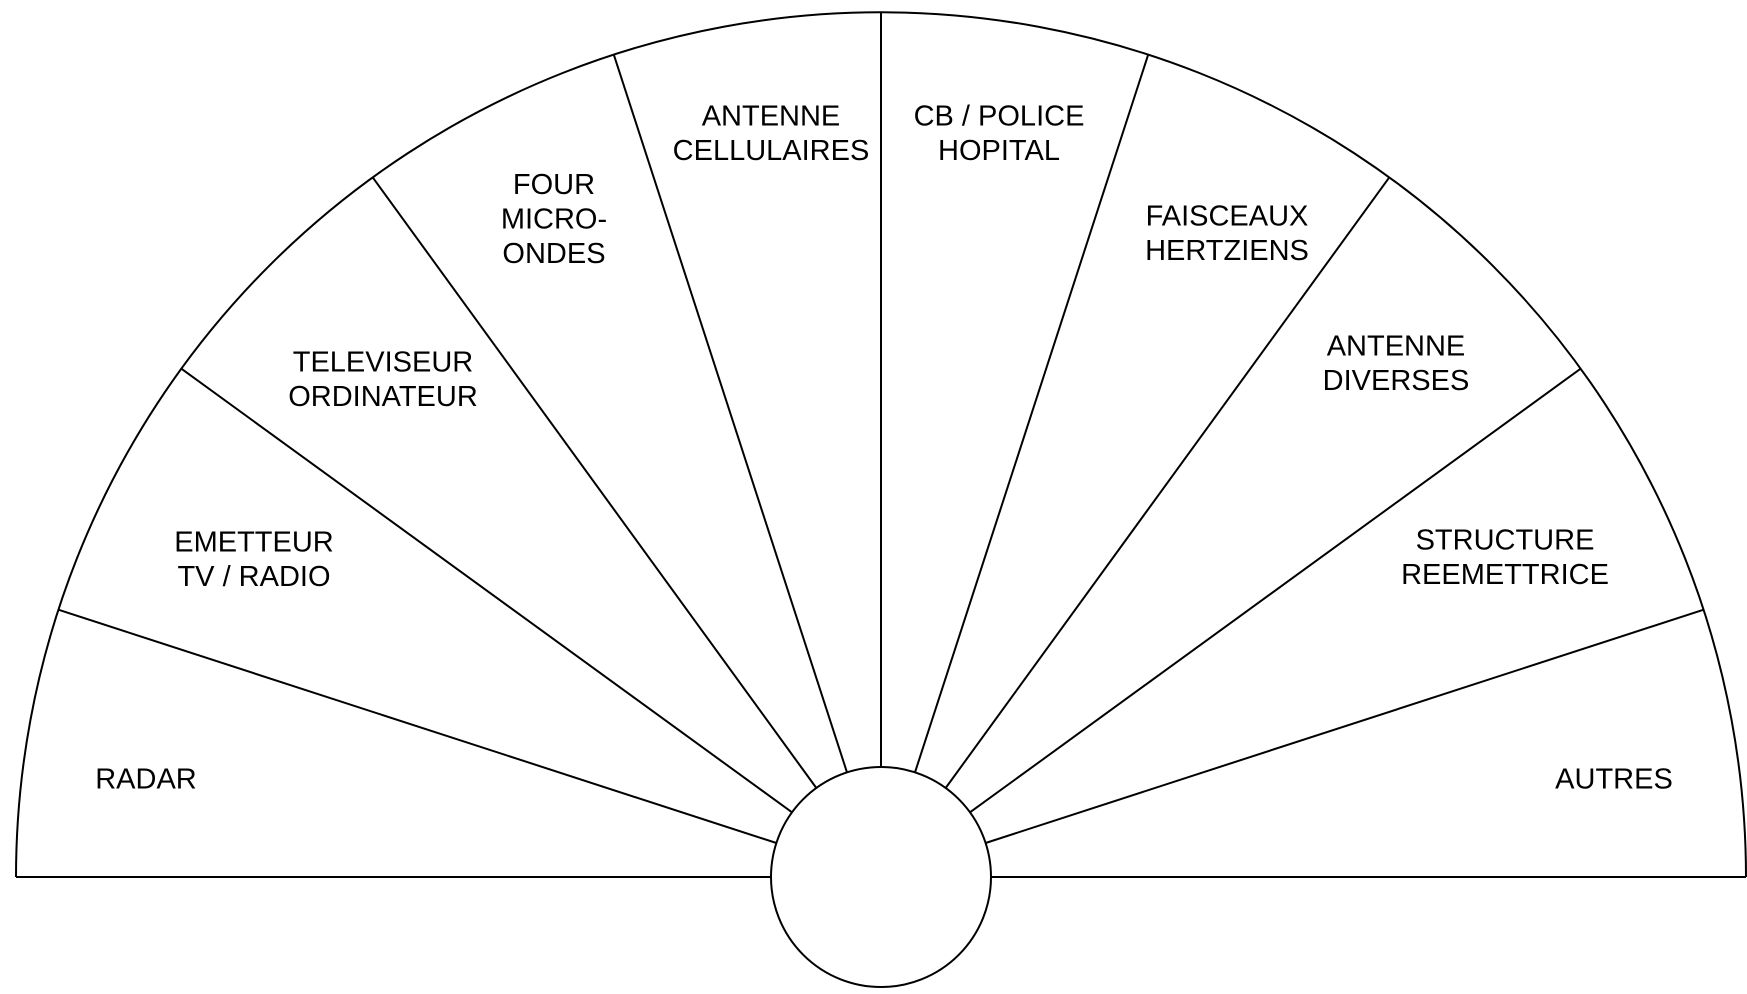 This screenshot has width=1747, height=994. Describe the element at coordinates (1227, 216) in the screenshot. I see `sector-label: FAISCEAUX` at that location.